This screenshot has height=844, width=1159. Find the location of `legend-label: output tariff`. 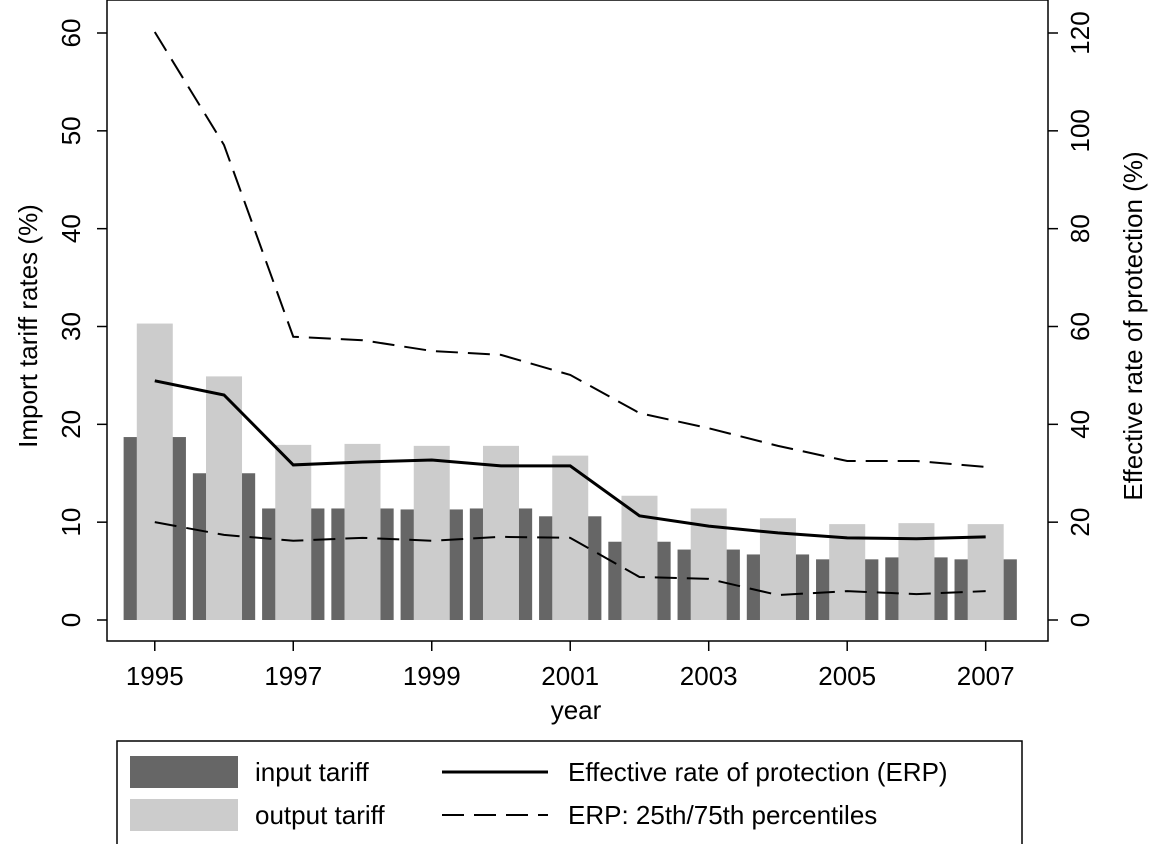

legend-label: output tariff is located at coordinates (320, 815).